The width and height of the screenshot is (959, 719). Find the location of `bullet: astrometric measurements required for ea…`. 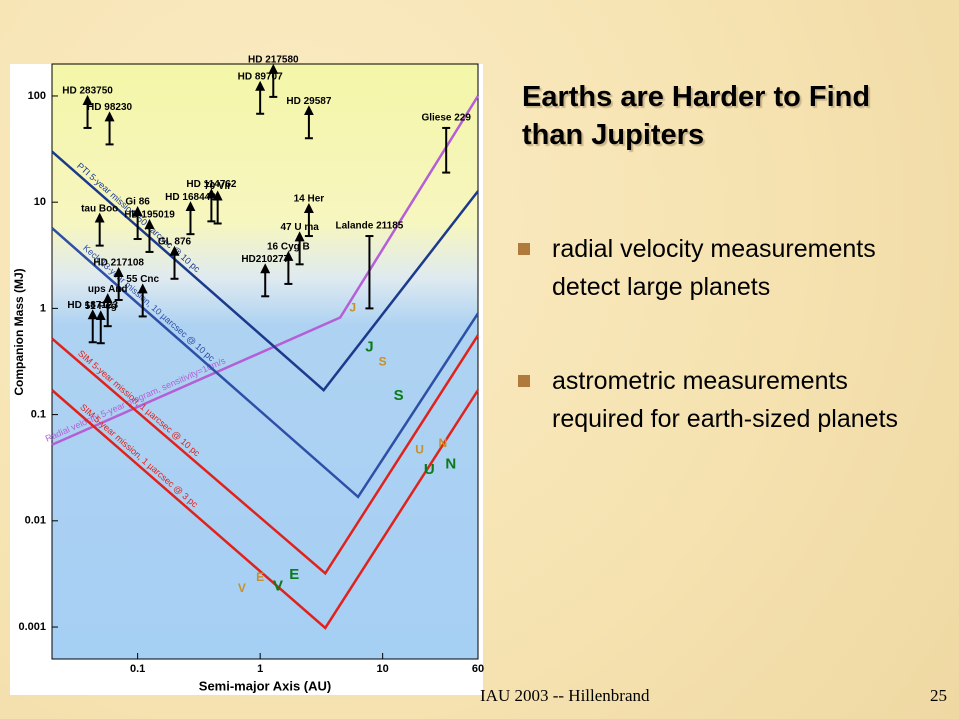

bullet: astrometric measurements required for ea… is located at coordinates (728, 400).